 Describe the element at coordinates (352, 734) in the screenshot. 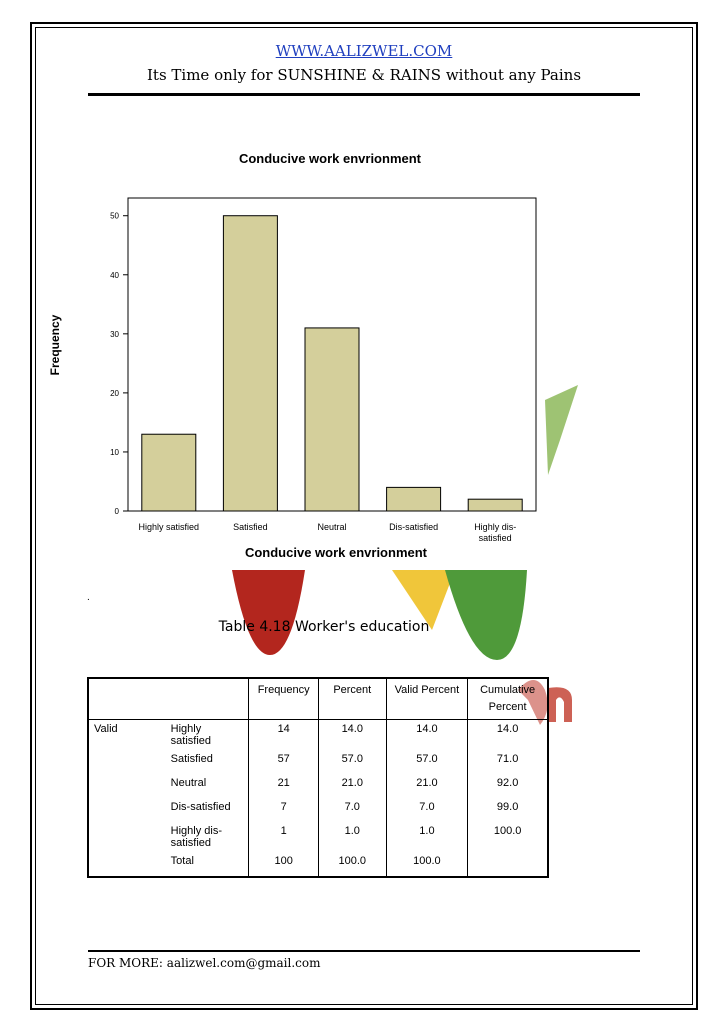

I see `cell-percent: 14.0` at that location.